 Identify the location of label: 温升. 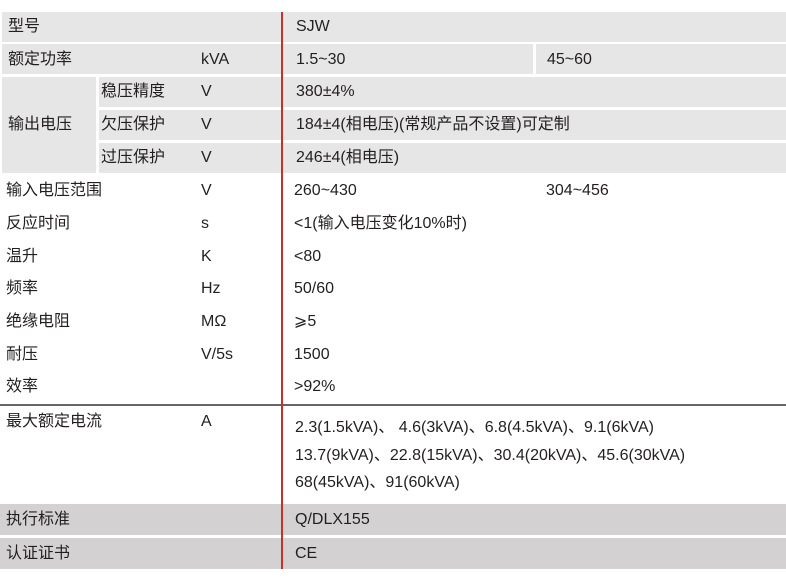
(22, 256).